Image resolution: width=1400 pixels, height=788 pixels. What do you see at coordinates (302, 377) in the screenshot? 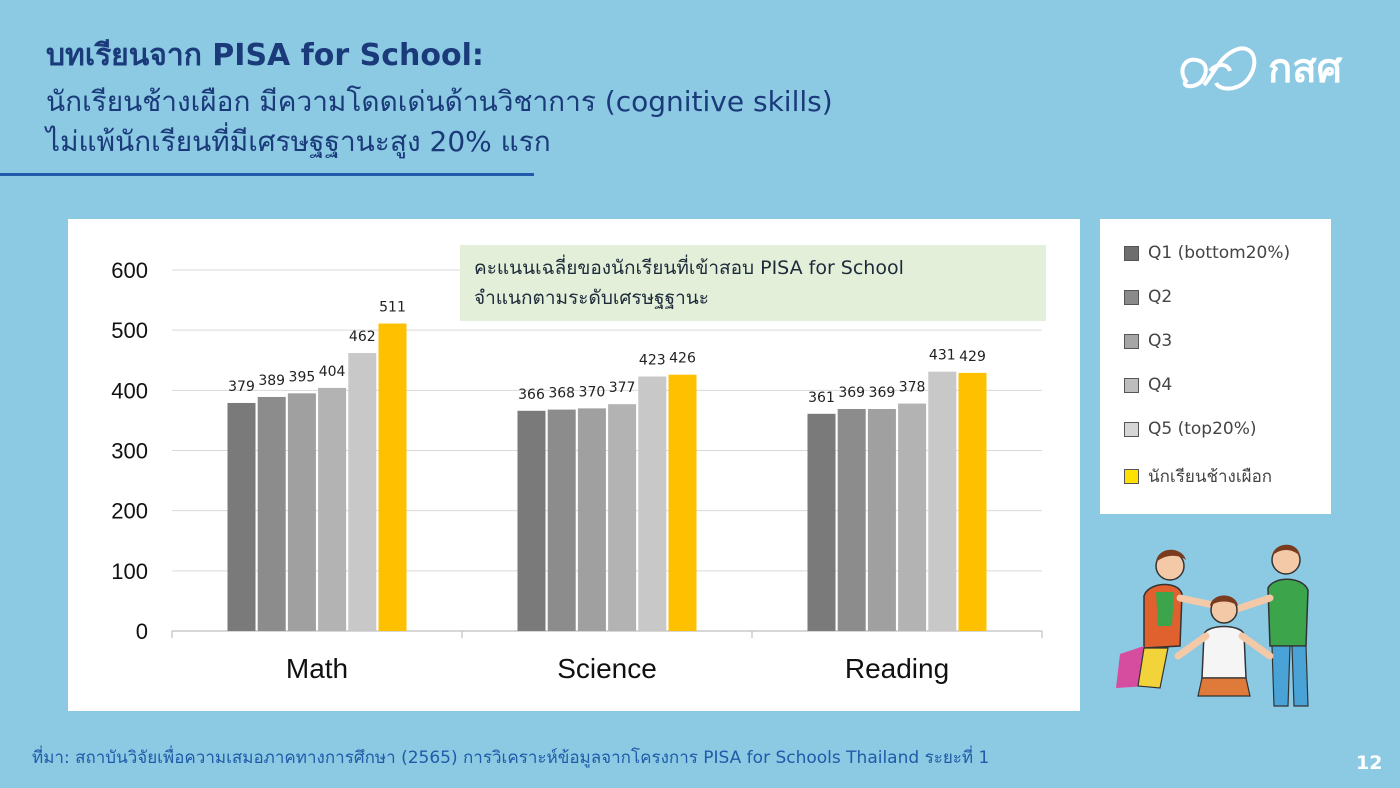
I see `data-label: 395` at bounding box center [302, 377].